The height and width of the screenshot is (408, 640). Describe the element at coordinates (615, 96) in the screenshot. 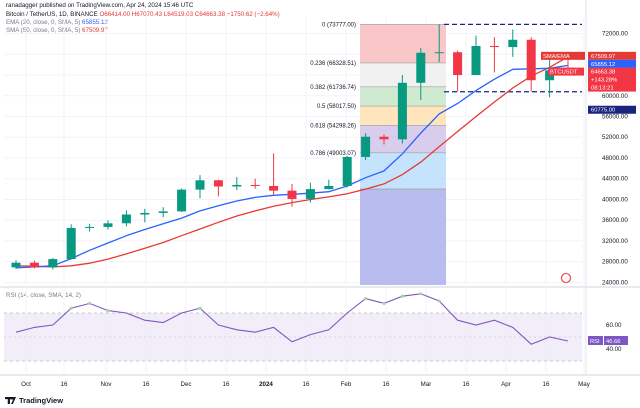

I see `price-tick-label: 60000.00` at that location.